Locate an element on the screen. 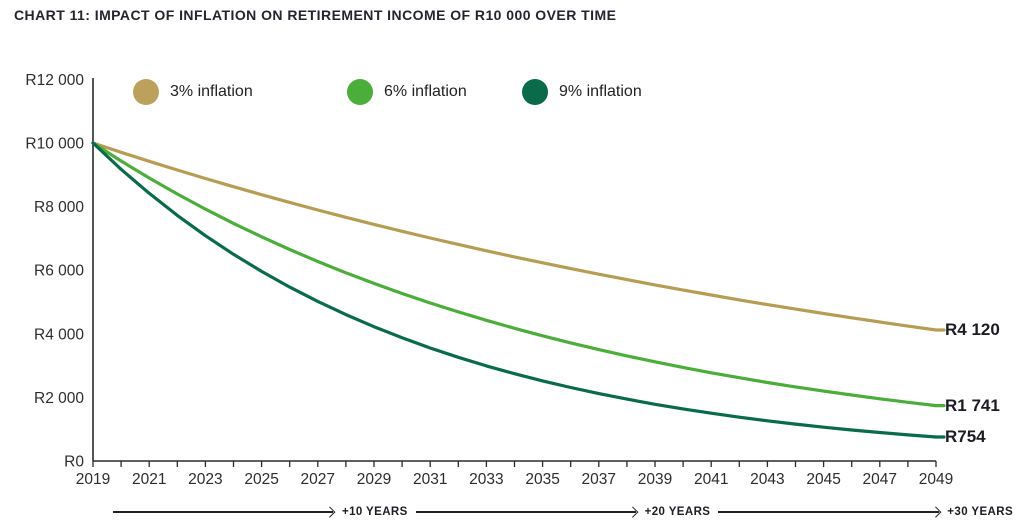 The height and width of the screenshot is (530, 1023). x-axis-tick-label: 2023 is located at coordinates (205, 479).